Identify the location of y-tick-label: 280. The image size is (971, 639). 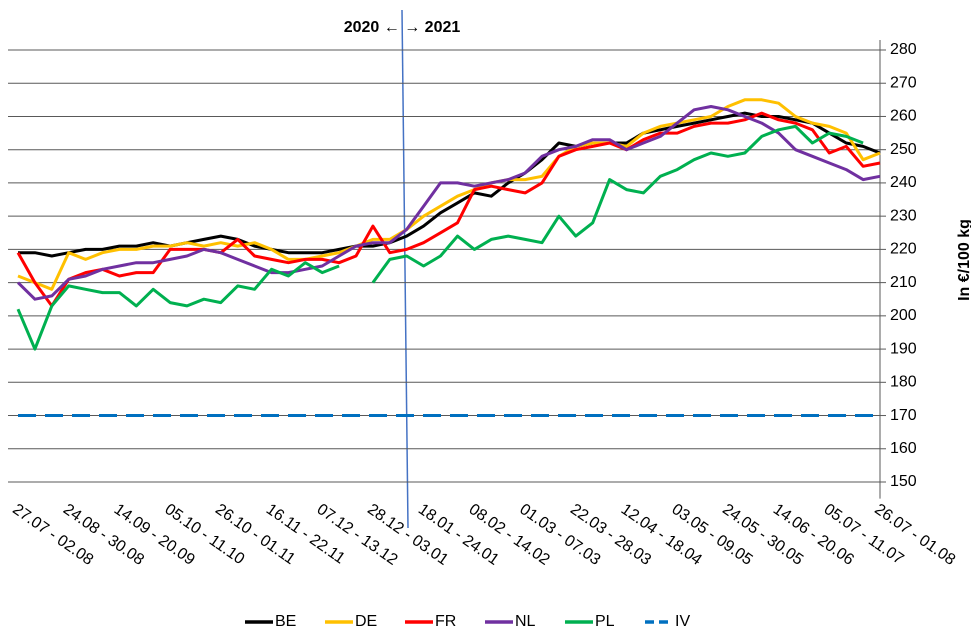
(903, 49).